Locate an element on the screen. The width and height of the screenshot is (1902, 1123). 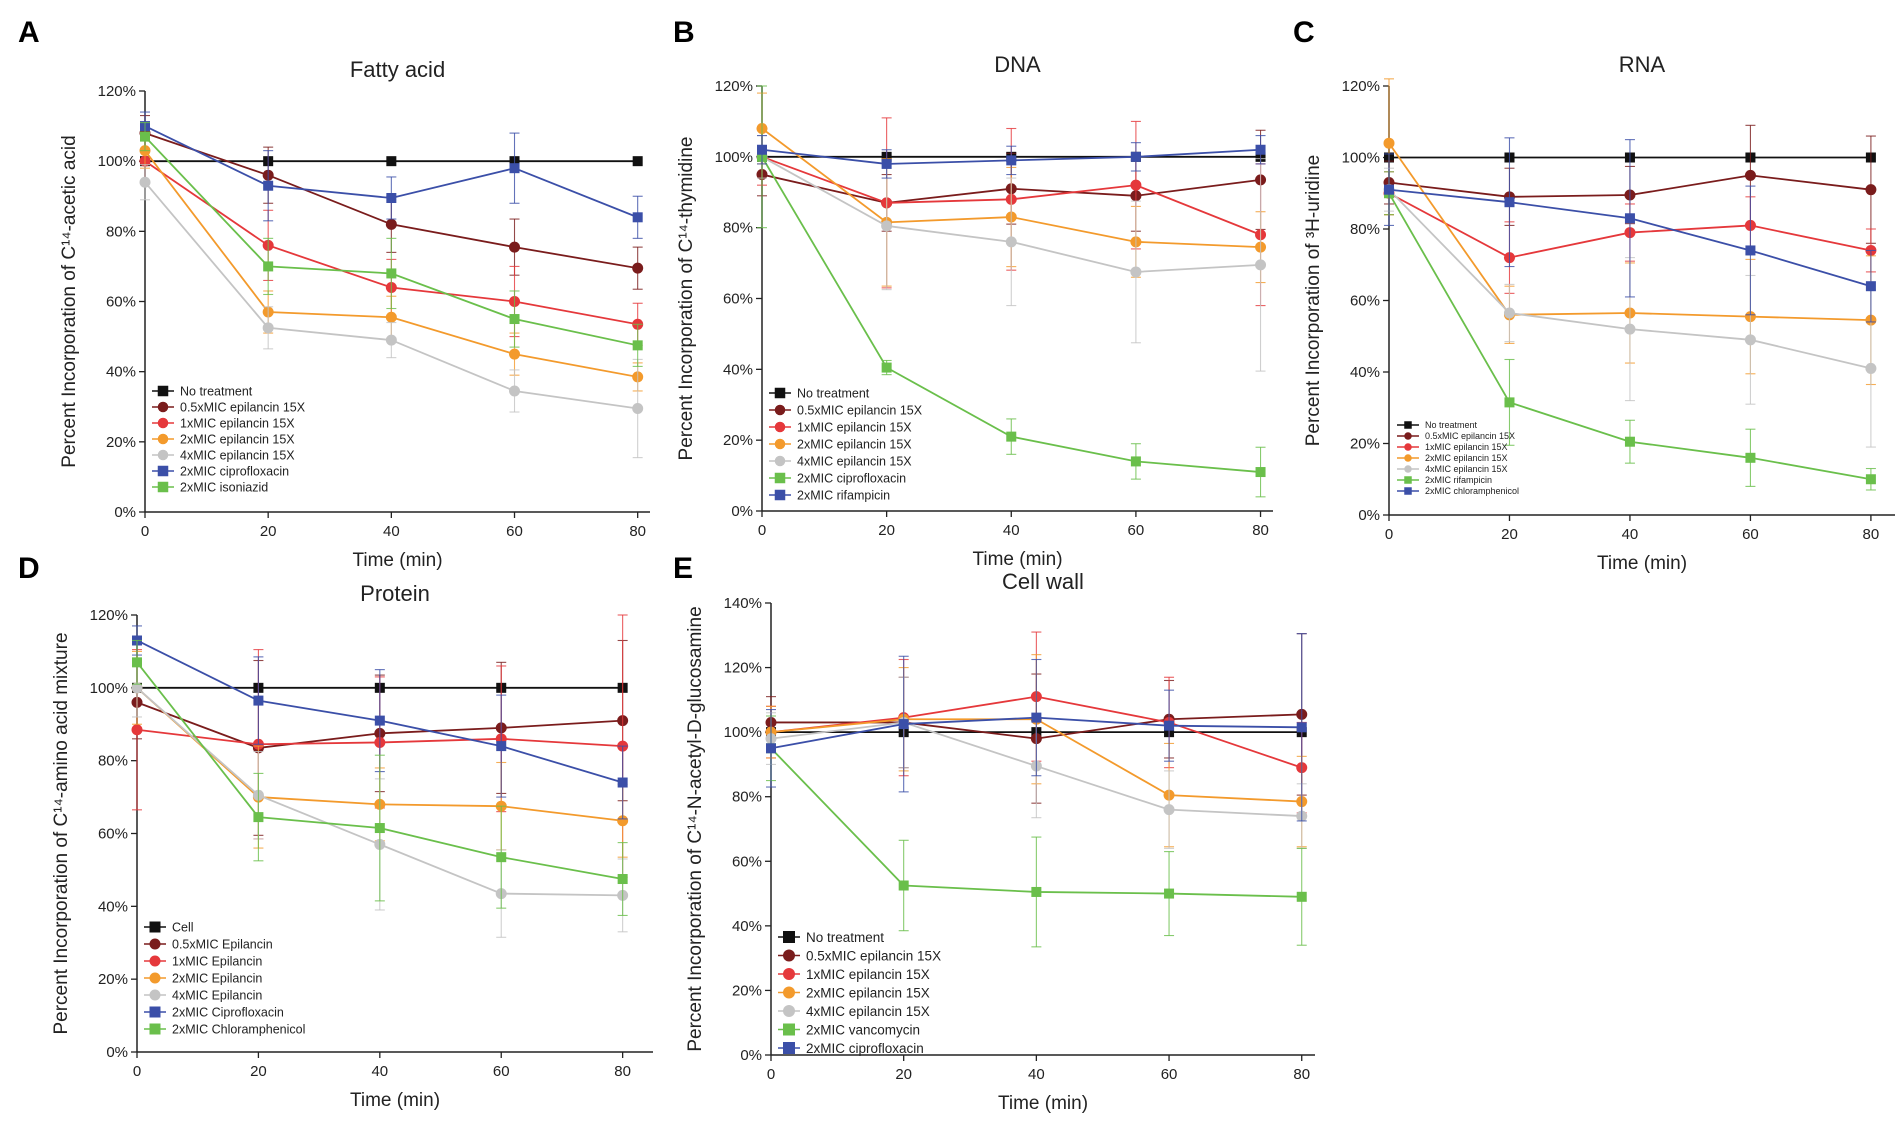
chart-title: Protein is located at coordinates (395, 593).